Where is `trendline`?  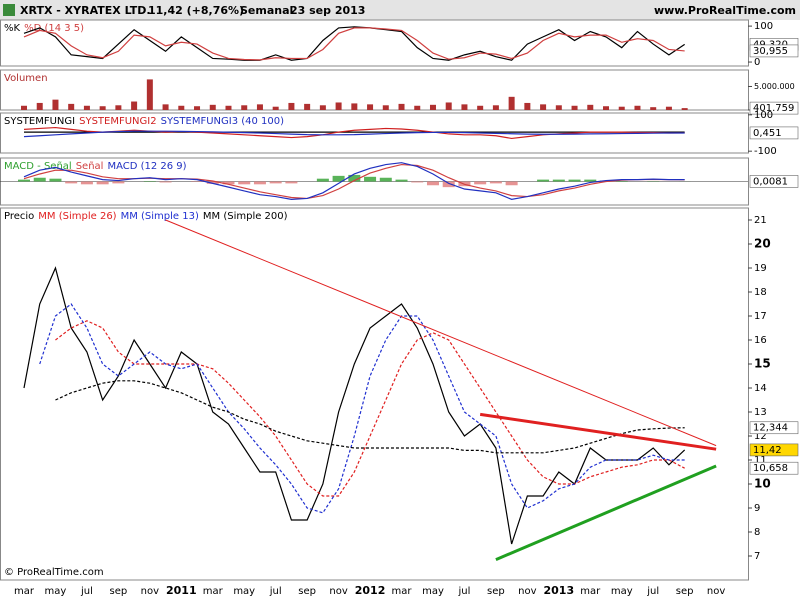 trendline is located at coordinates (606, 512).